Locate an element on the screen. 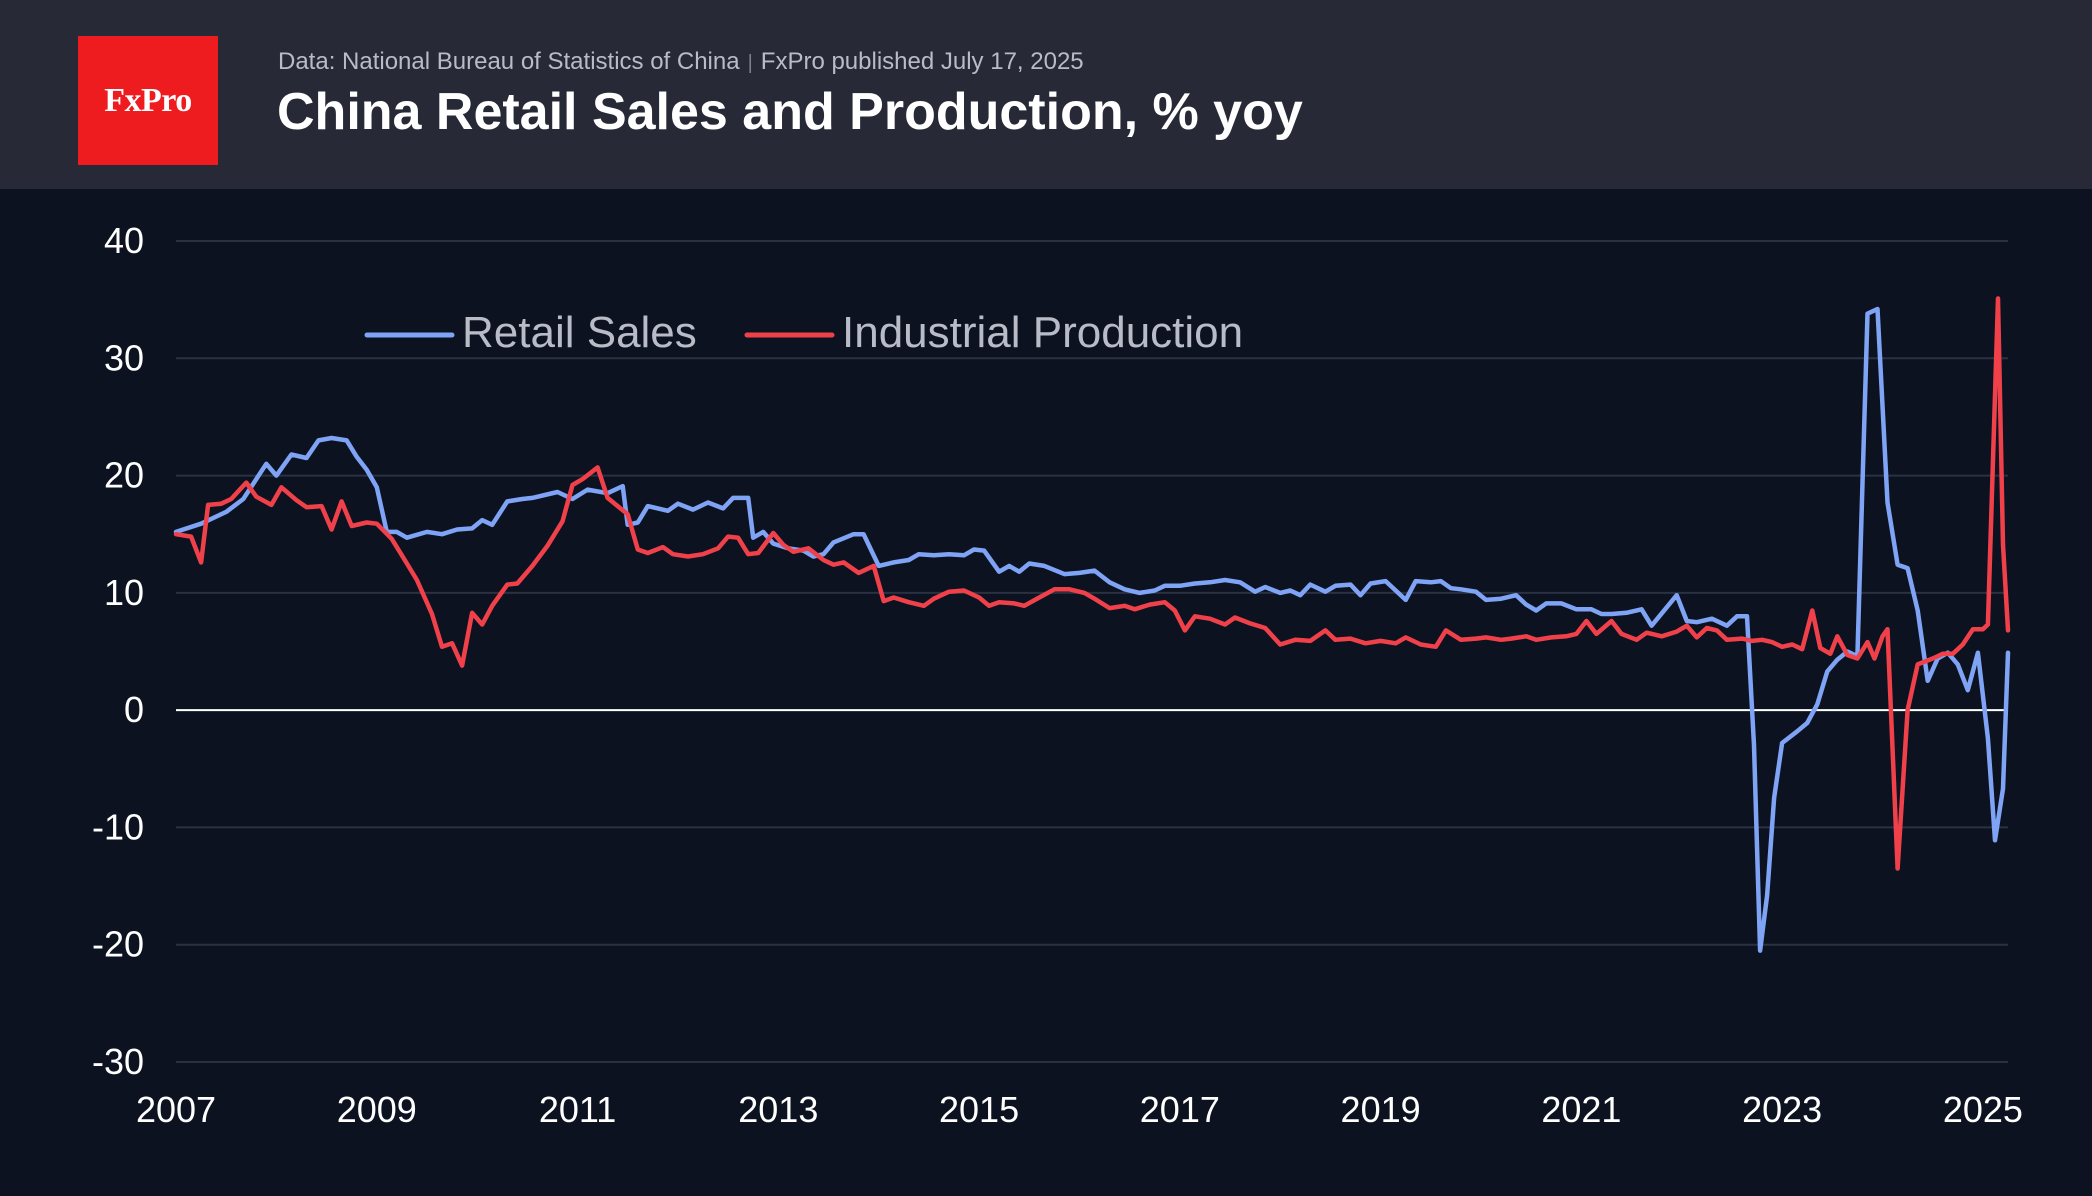 This screenshot has height=1196, width=2092. x-axis-tick-labels: 2007 2009 2011 2013 2015 2017 2019 2021 2023 2025 is located at coordinates (1079, 1109).